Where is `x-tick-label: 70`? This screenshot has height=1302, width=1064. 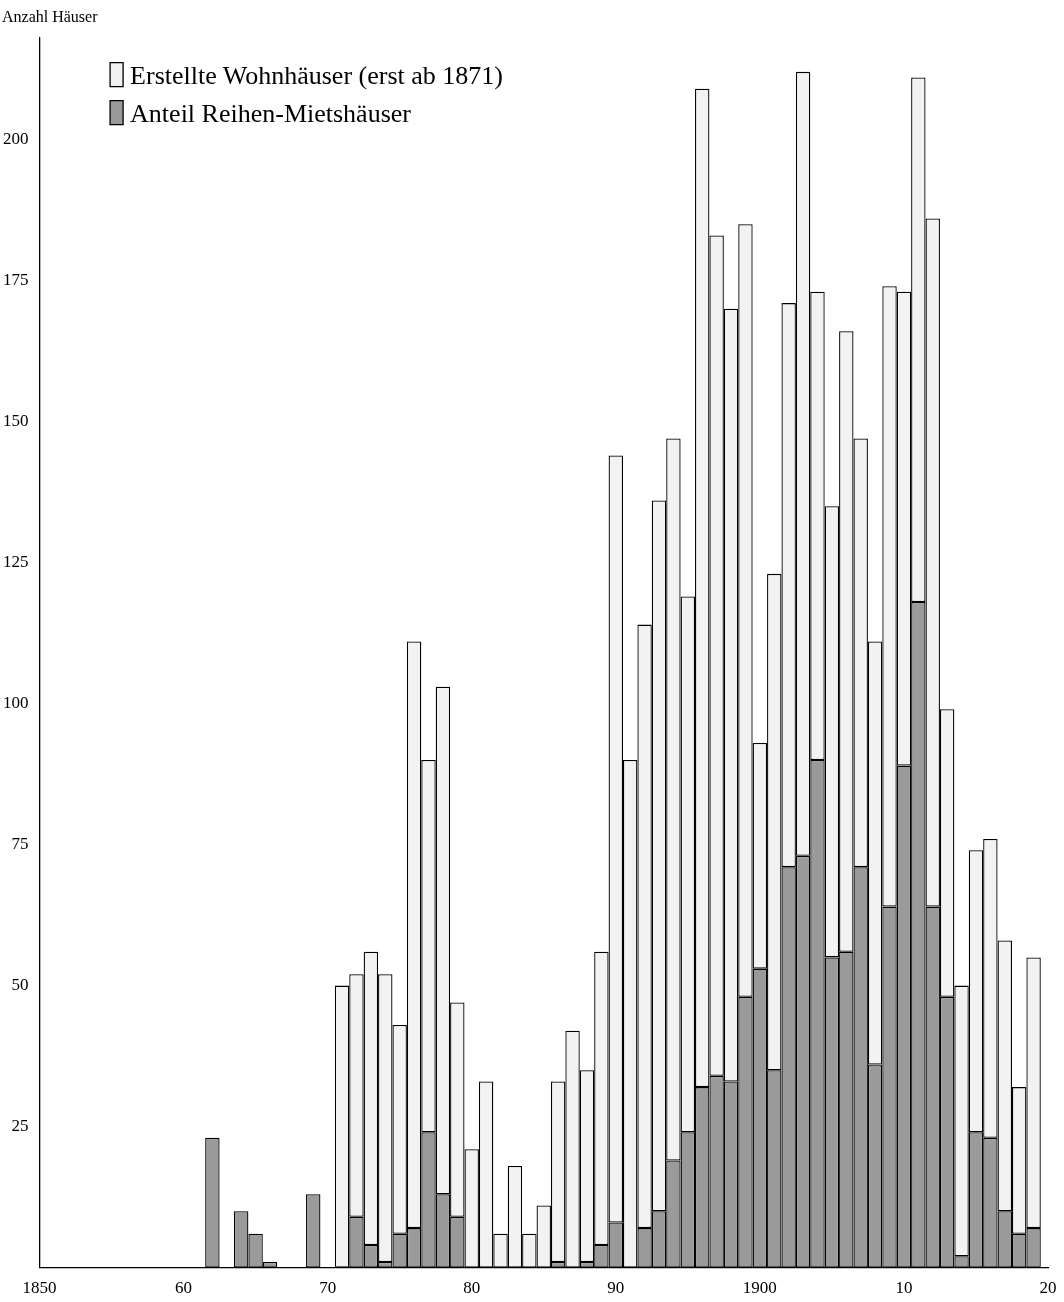
x-tick-label: 70 is located at coordinates (328, 1288).